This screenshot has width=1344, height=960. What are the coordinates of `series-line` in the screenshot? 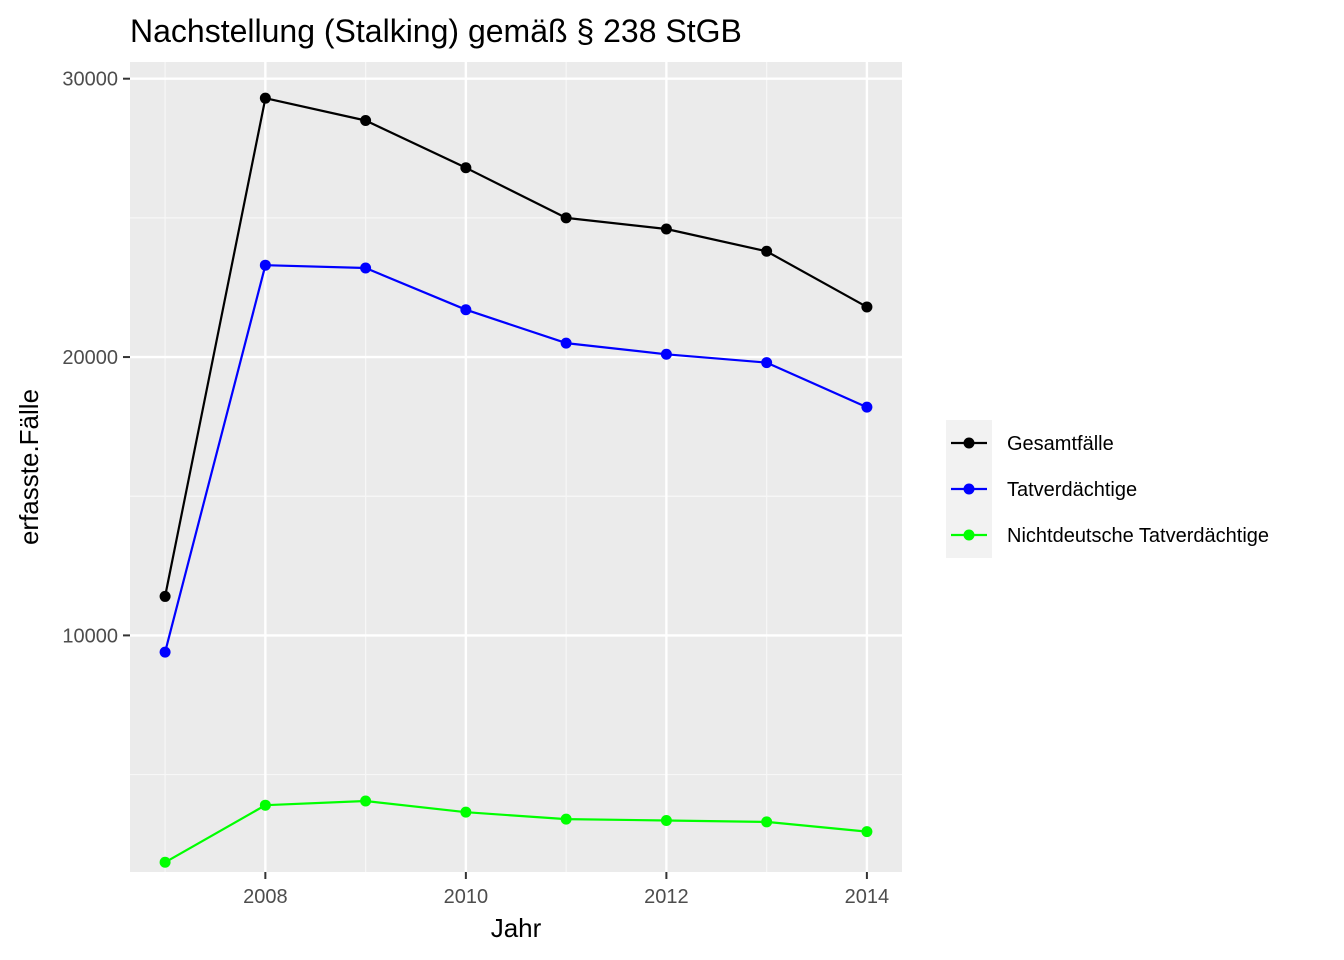 It's located at (516, 831).